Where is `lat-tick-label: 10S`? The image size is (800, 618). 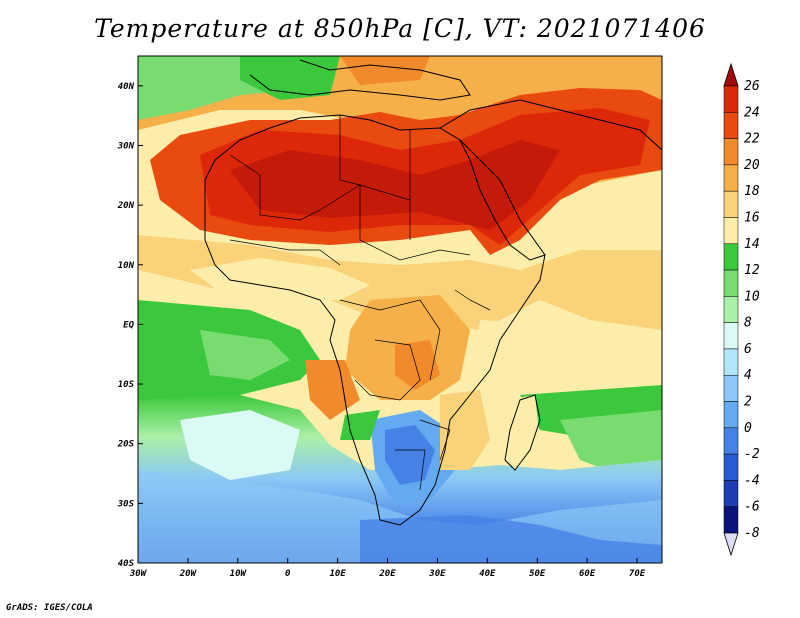
lat-tick-label: 10S is located at coordinates (126, 385).